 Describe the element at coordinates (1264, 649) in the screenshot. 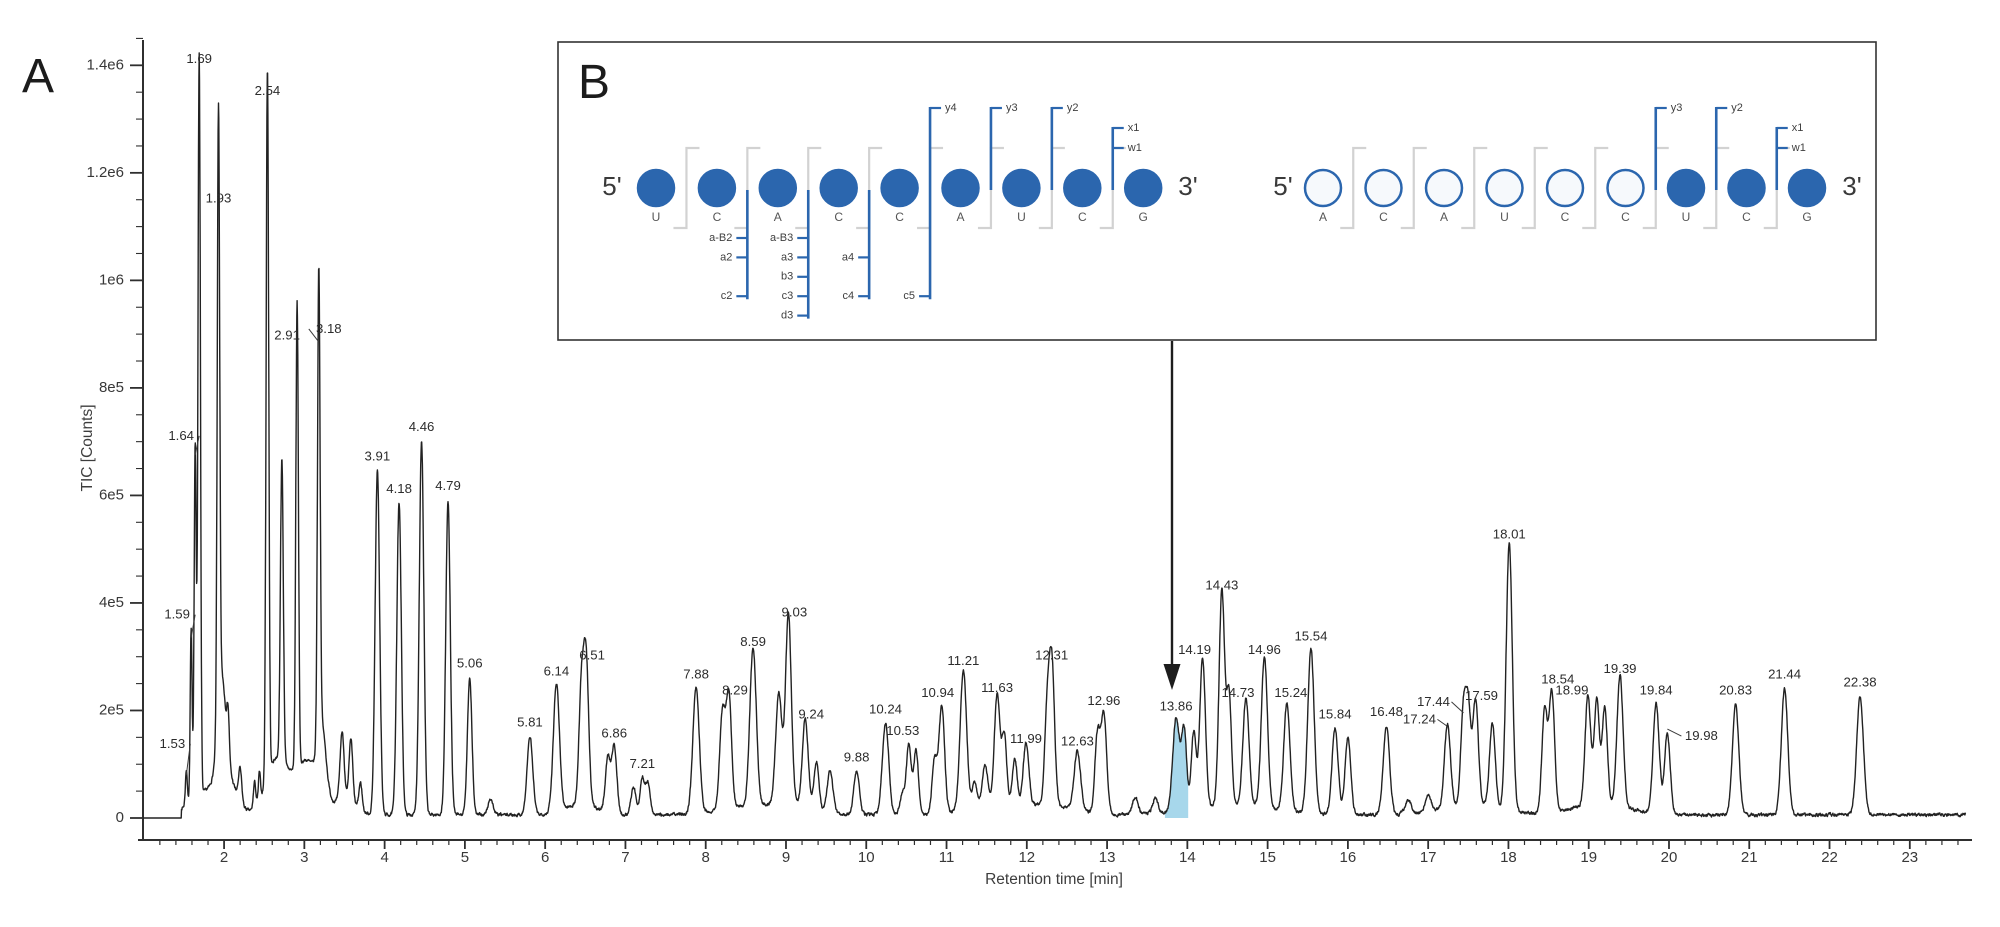

I see `peak-label: 14.96` at that location.